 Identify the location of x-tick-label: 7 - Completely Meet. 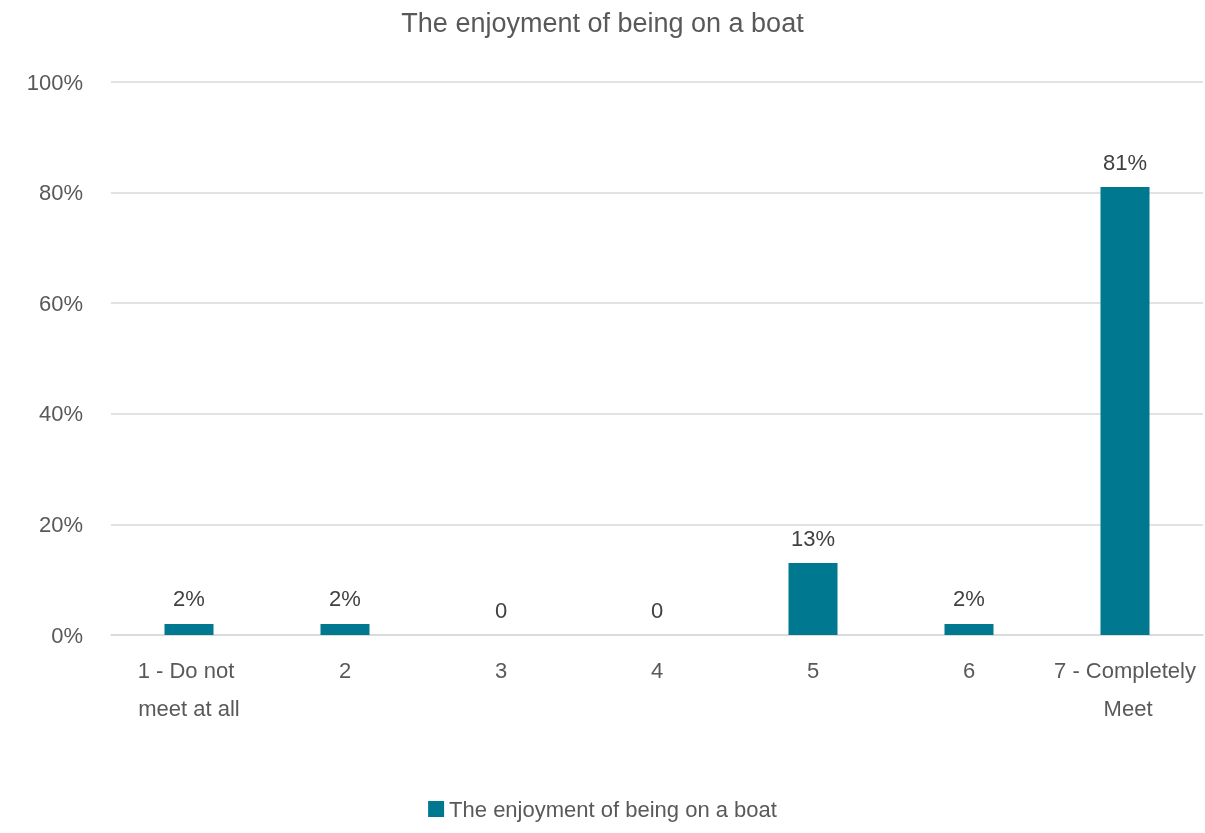
(1125, 689).